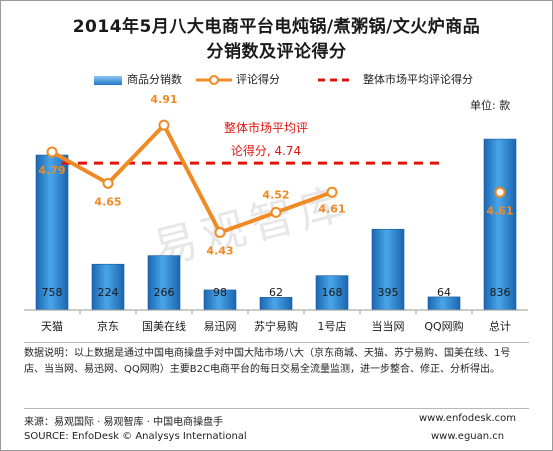  Describe the element at coordinates (108, 326) in the screenshot. I see `category-label-1: 京东` at that location.